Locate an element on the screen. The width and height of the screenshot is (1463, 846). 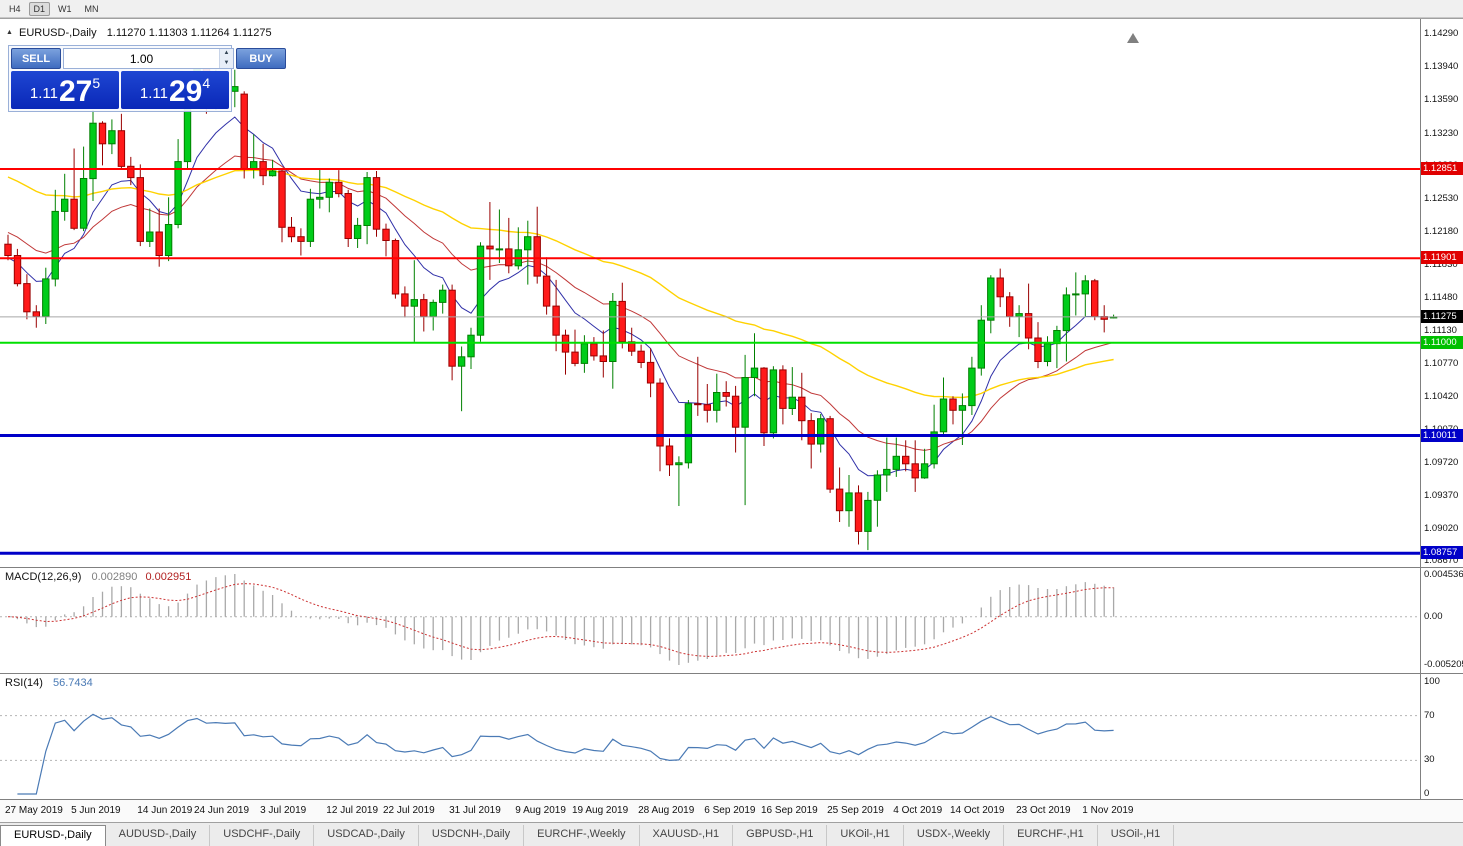
date-label: 9 Aug 2019 is located at coordinates (540, 810).